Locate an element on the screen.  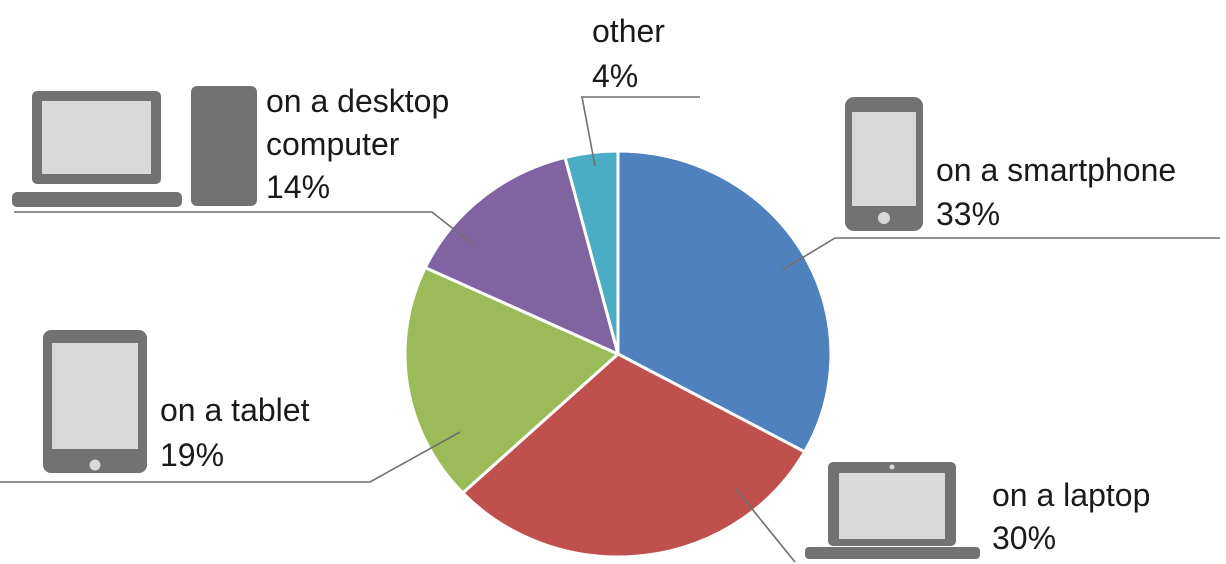
leader-line-other is located at coordinates (640, 131).